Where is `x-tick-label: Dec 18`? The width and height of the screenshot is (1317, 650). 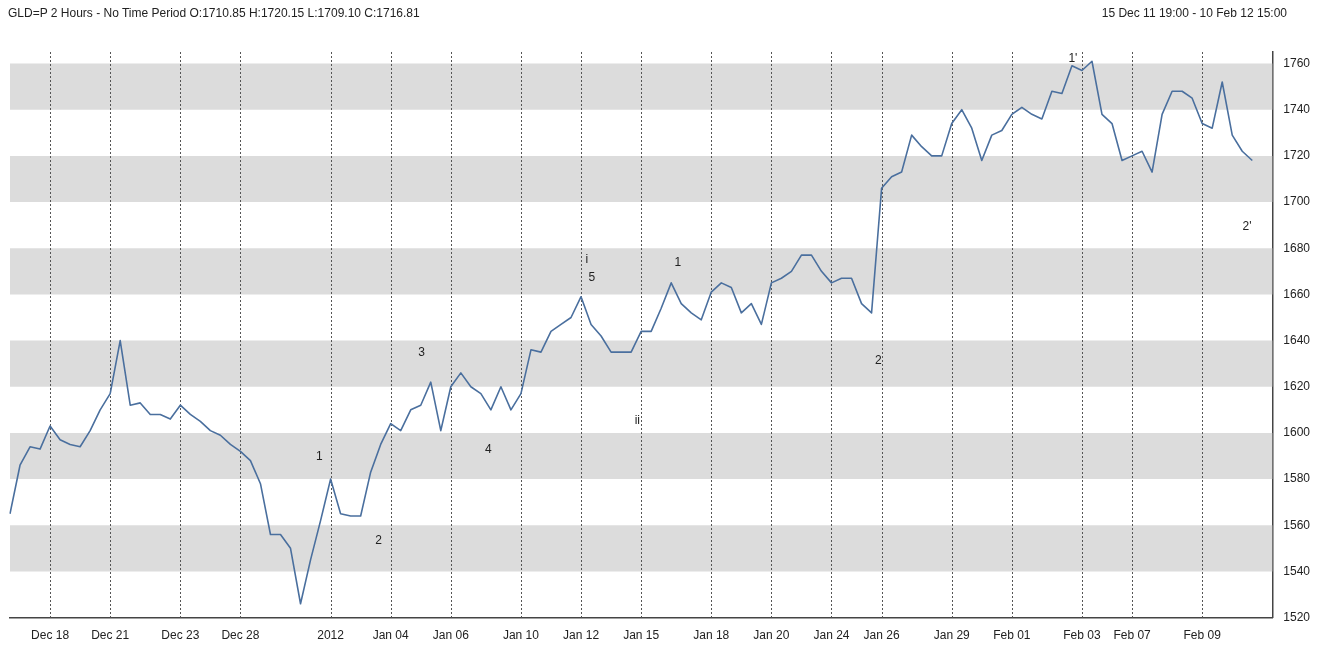 x-tick-label: Dec 18 is located at coordinates (50, 635).